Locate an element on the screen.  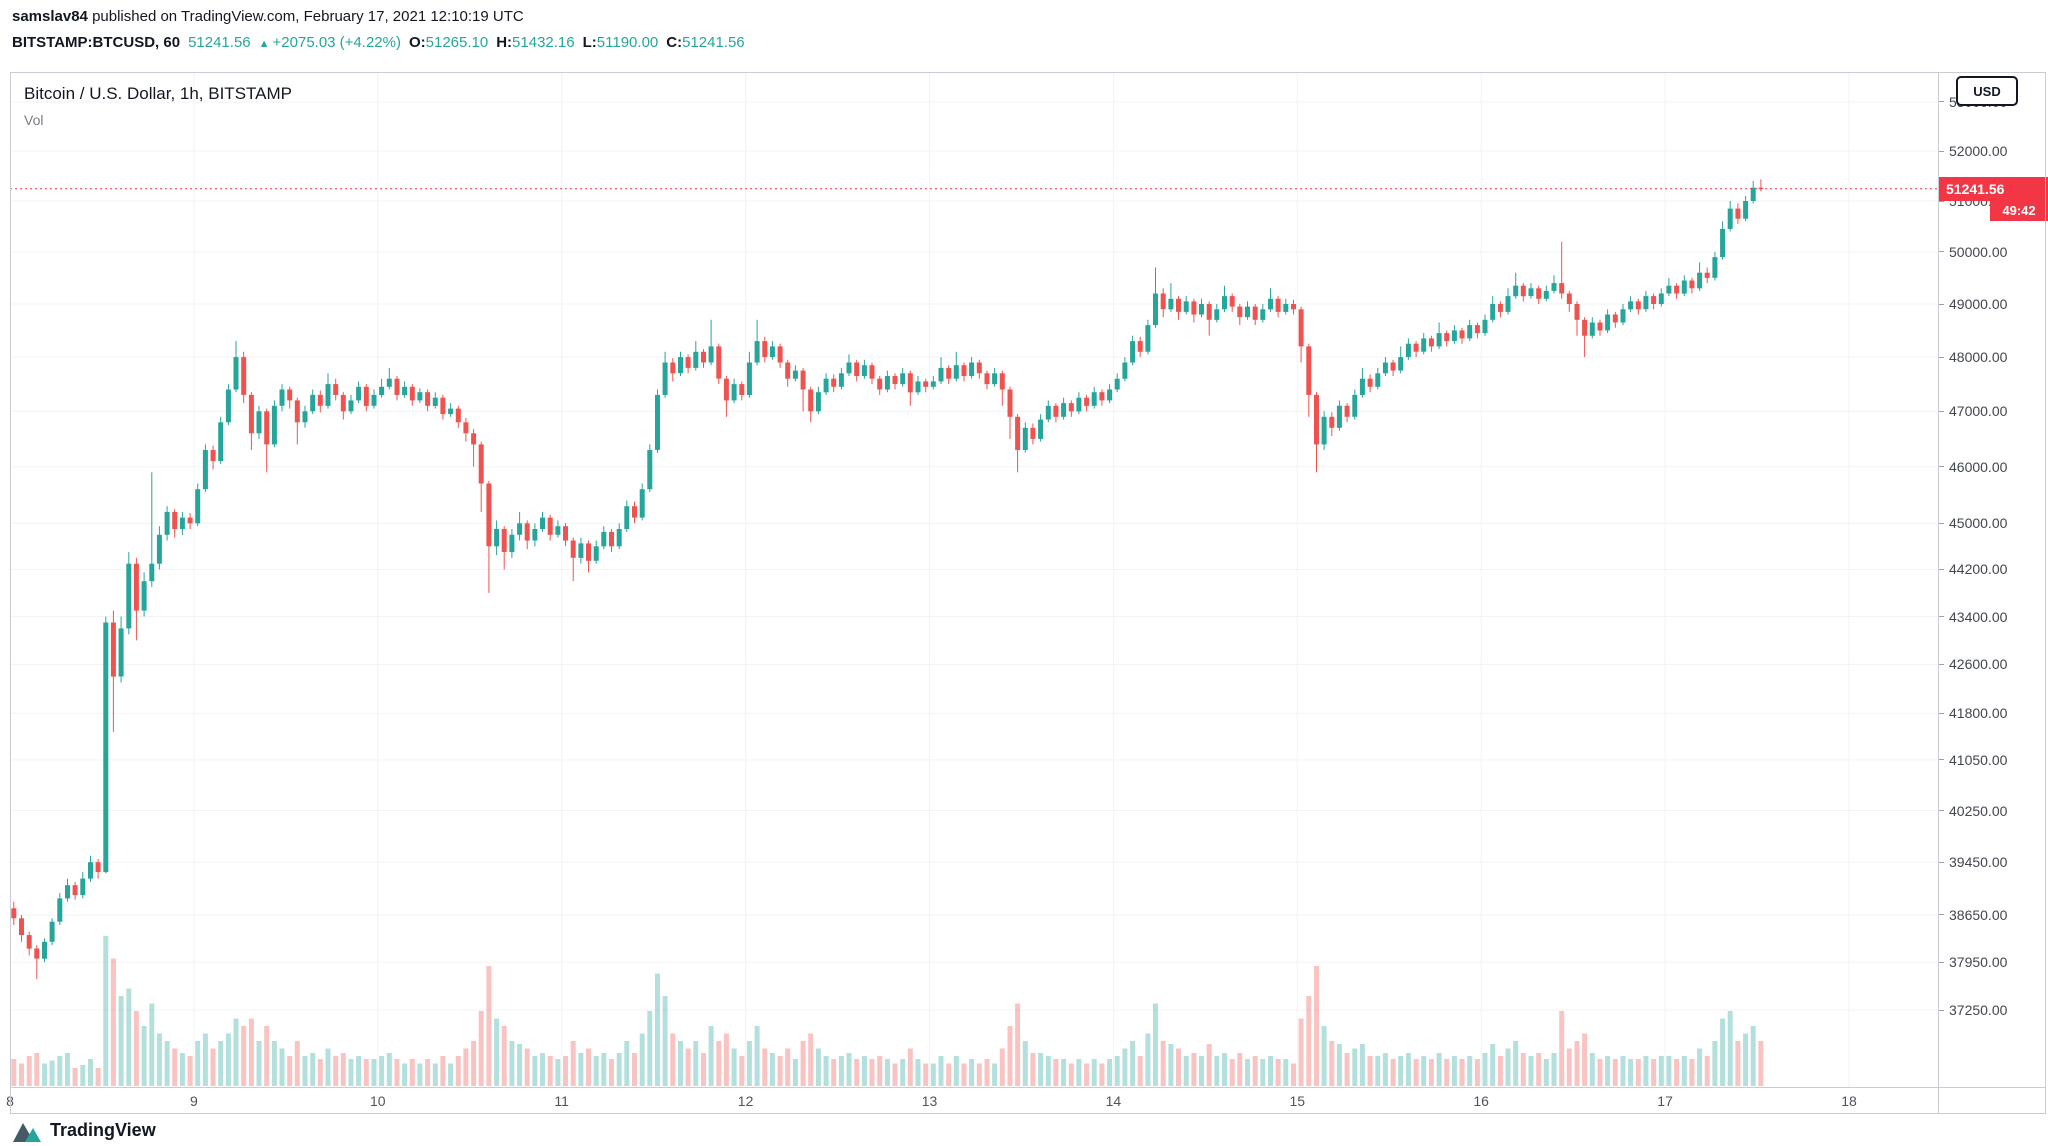
price-tick-label: 37250.00 is located at coordinates (1978, 1010).